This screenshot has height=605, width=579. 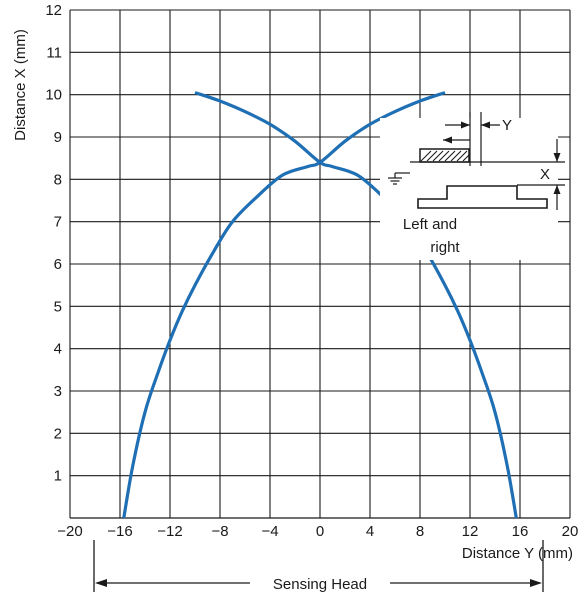 What do you see at coordinates (54, 52) in the screenshot?
I see `y-tick-label: 11` at bounding box center [54, 52].